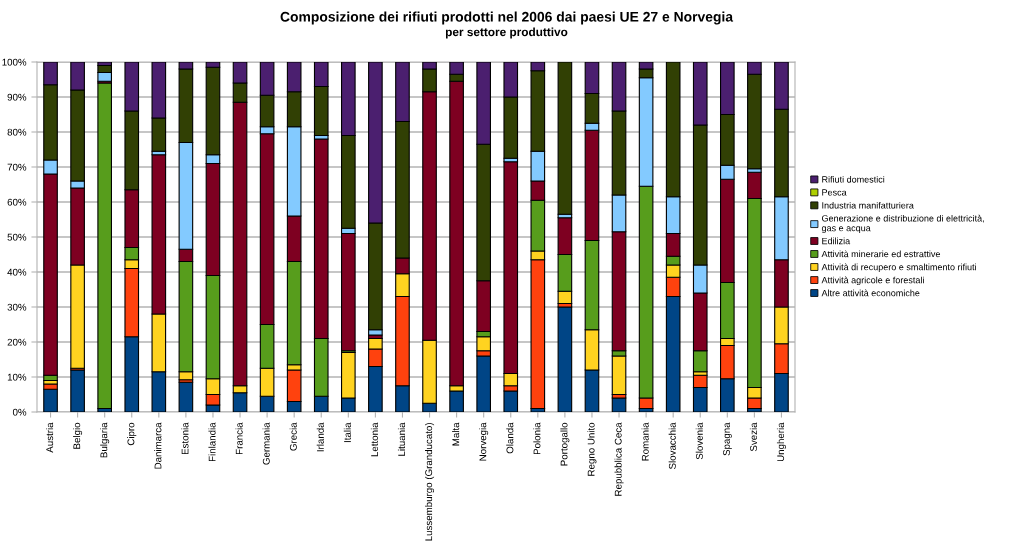 This screenshot has width=1013, height=553. I want to click on chart-title: Composizione dei rifiuti prodotti nel 2006 dai paesi UE 27 e Norvegia, so click(507, 18).